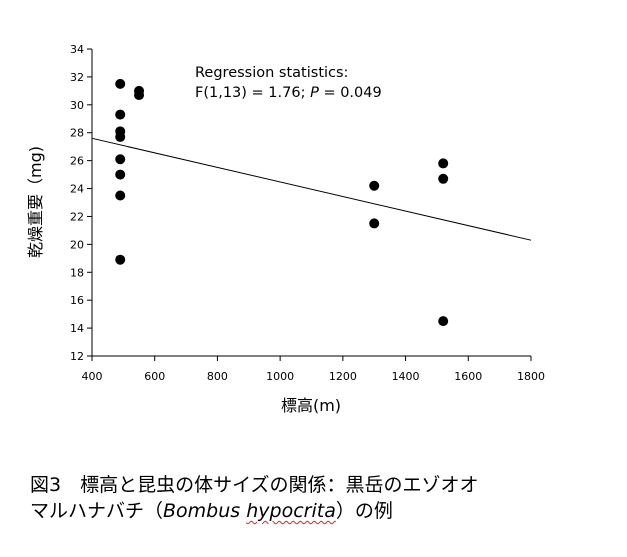 This screenshot has width=627, height=557. What do you see at coordinates (252, 93) in the screenshot?
I see `annotation-f-stat: F(1,13) = 1.76;` at bounding box center [252, 93].